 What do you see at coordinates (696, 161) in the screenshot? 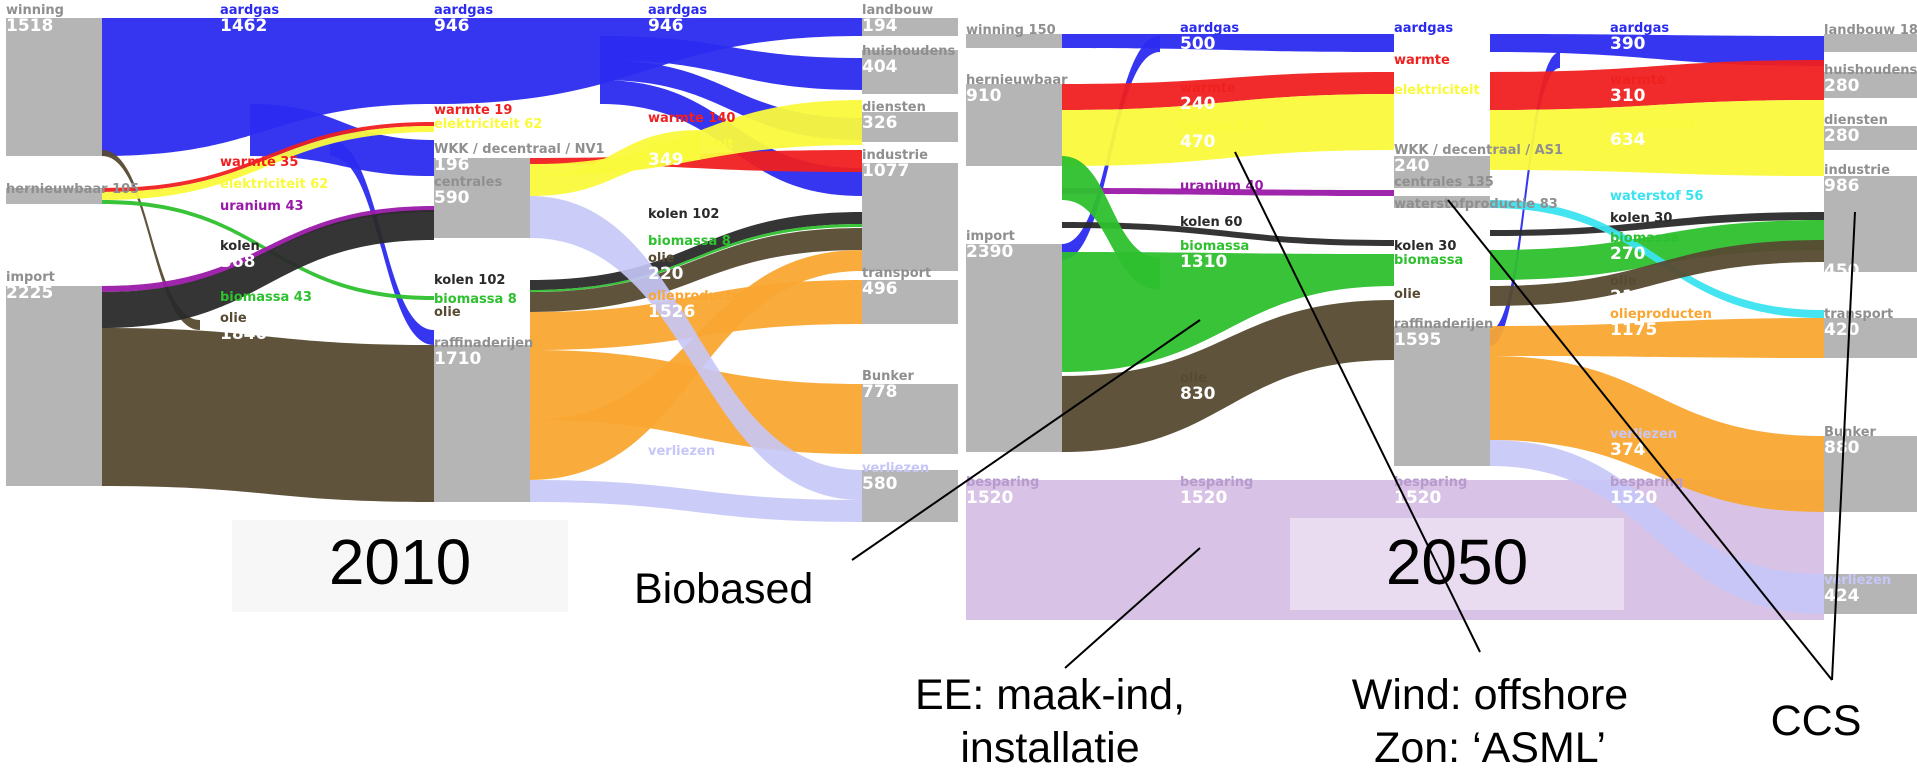
I see `flow-warmte-out` at bounding box center [696, 161].